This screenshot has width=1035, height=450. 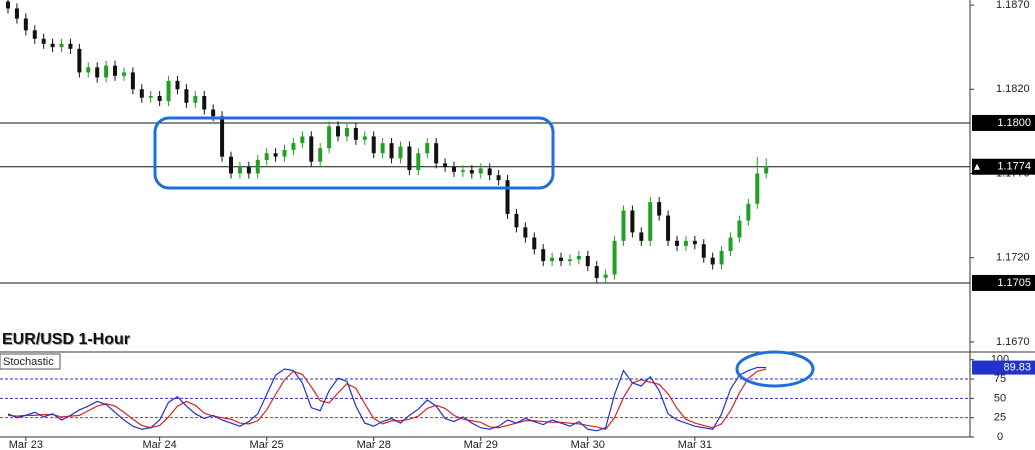 I want to click on x-tick-label: Mar 24, so click(x=160, y=444).